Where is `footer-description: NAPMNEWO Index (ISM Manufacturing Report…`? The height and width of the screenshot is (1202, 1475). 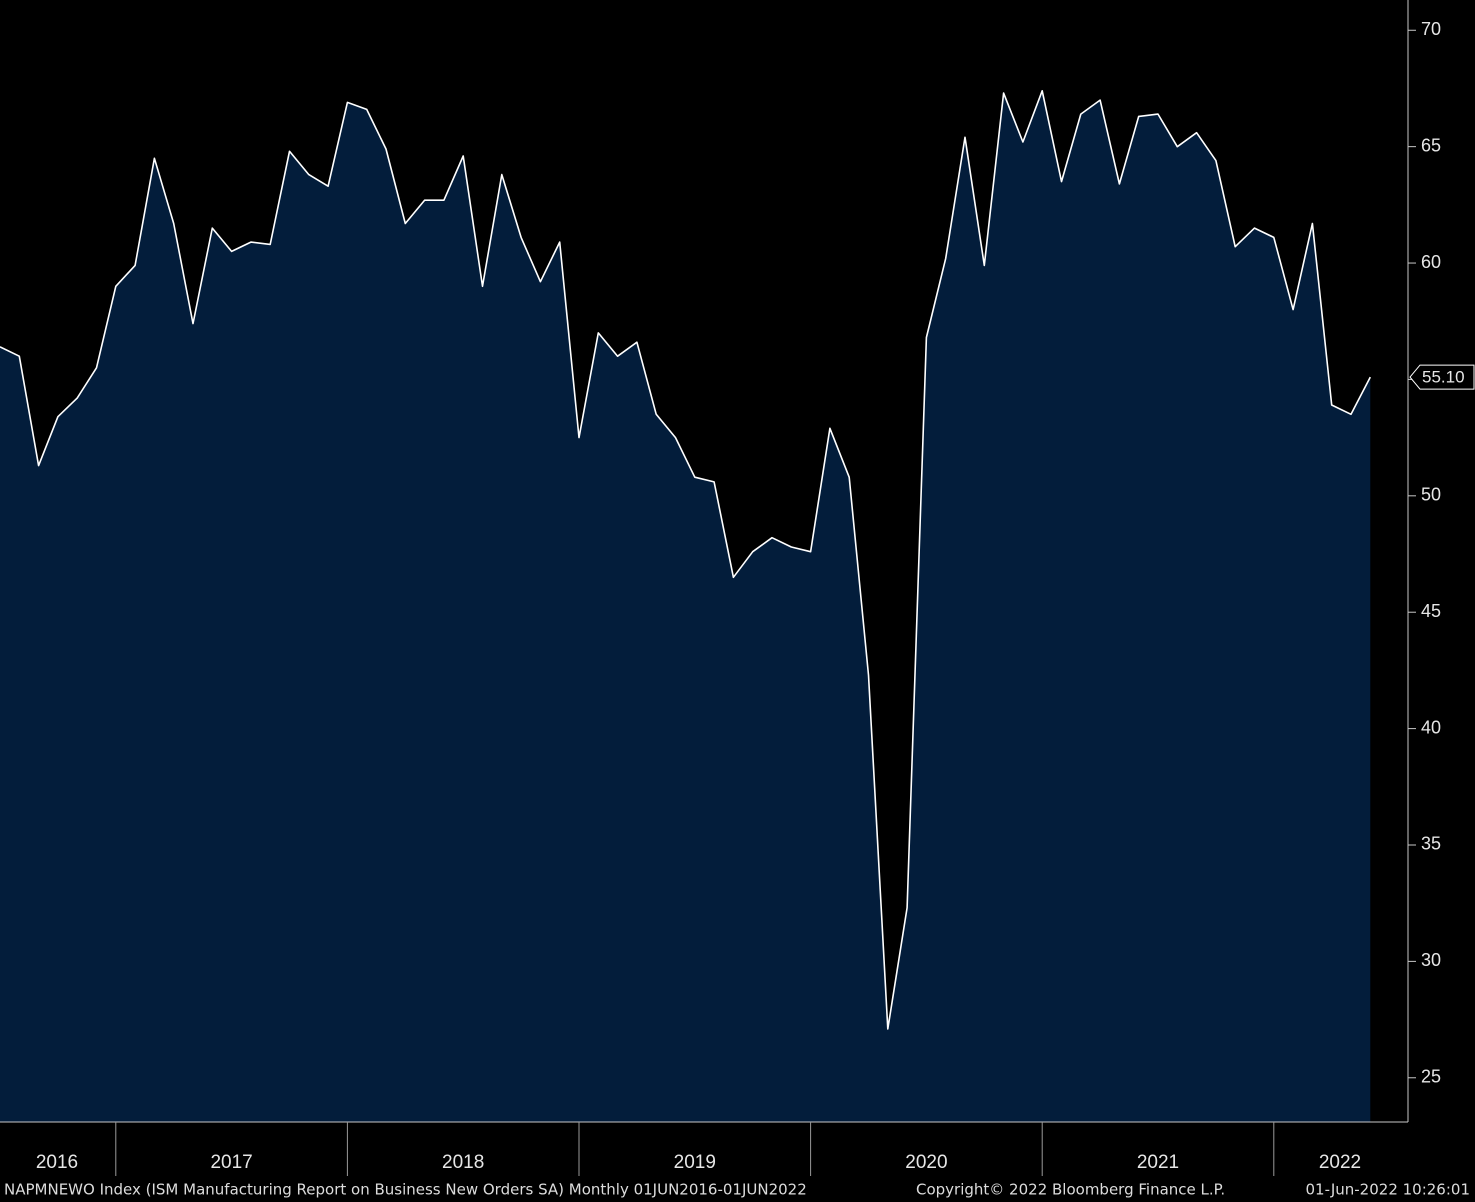 footer-description: NAPMNEWO Index (ISM Manufacturing Report… is located at coordinates (405, 1190).